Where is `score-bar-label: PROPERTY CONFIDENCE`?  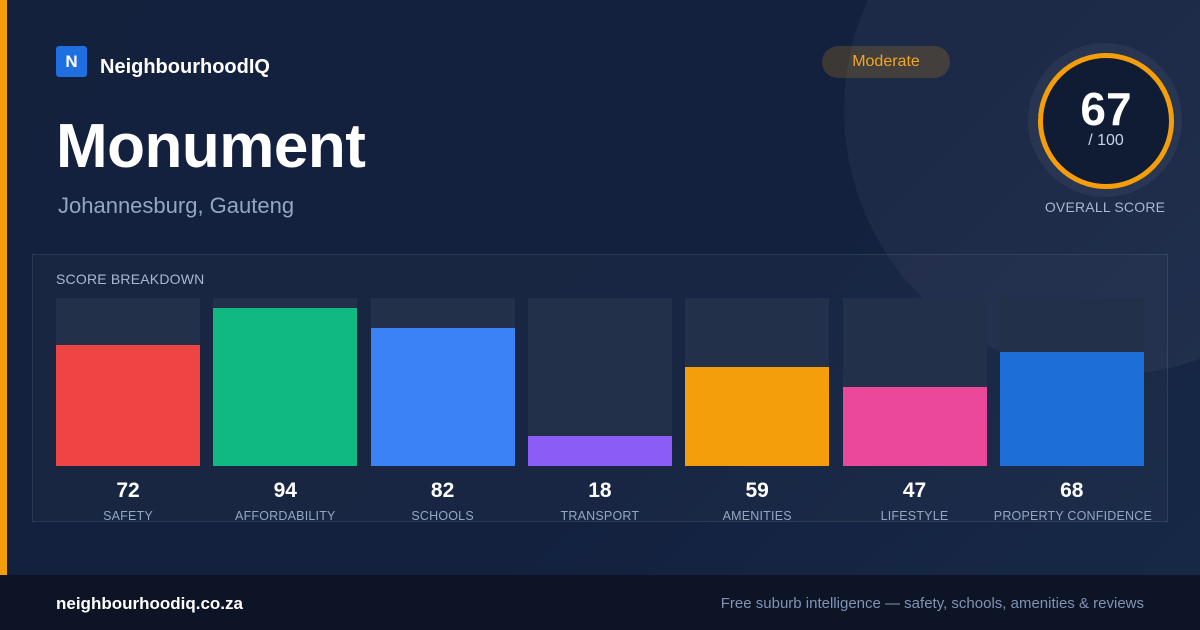
score-bar-label: PROPERTY CONFIDENCE is located at coordinates (1073, 516).